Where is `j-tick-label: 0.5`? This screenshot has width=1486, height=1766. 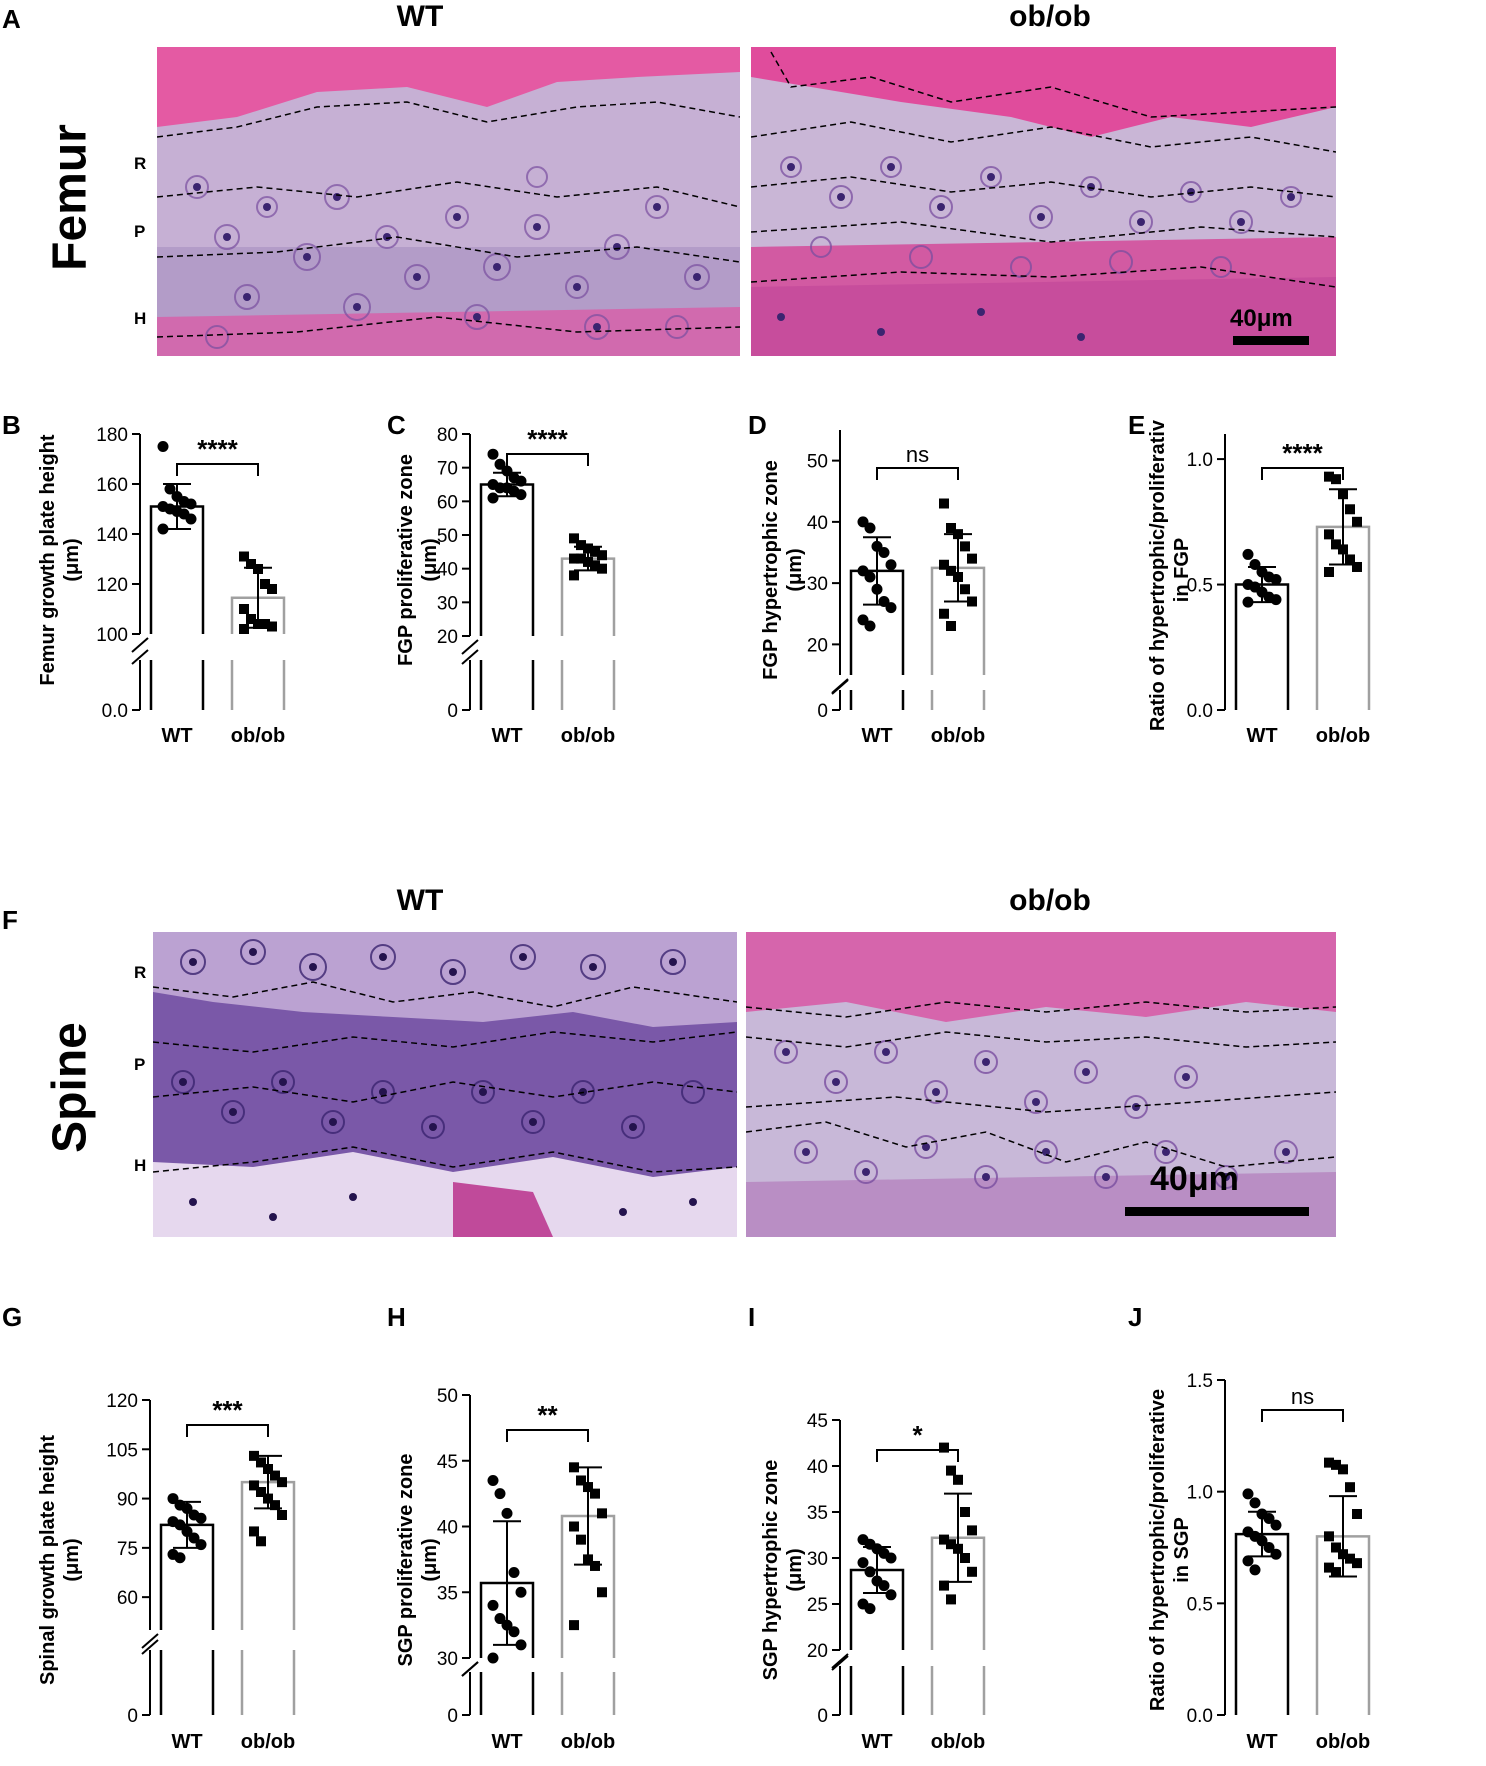 j-tick-label: 0.5 is located at coordinates (1200, 1604).